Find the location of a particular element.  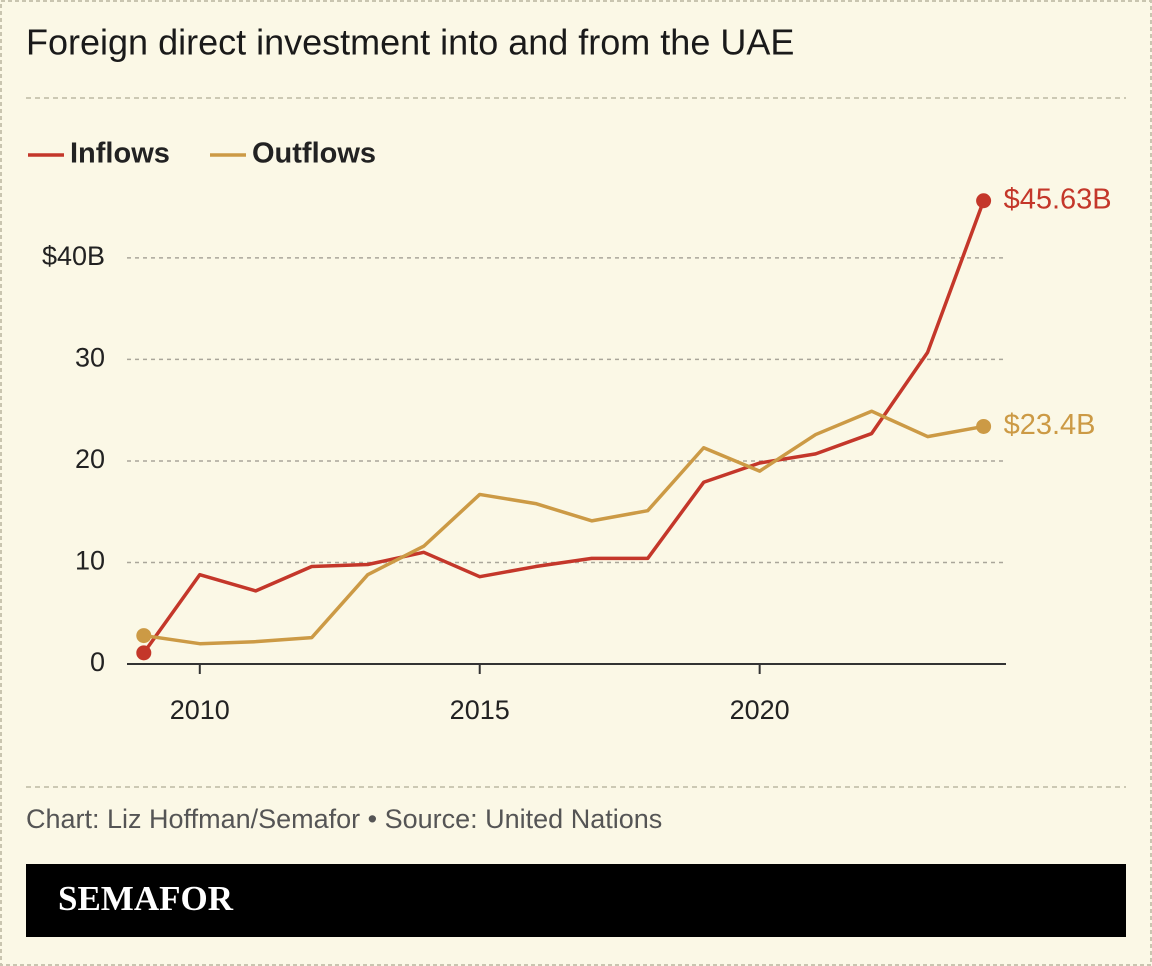

y-tick-label: 0 is located at coordinates (97, 662).